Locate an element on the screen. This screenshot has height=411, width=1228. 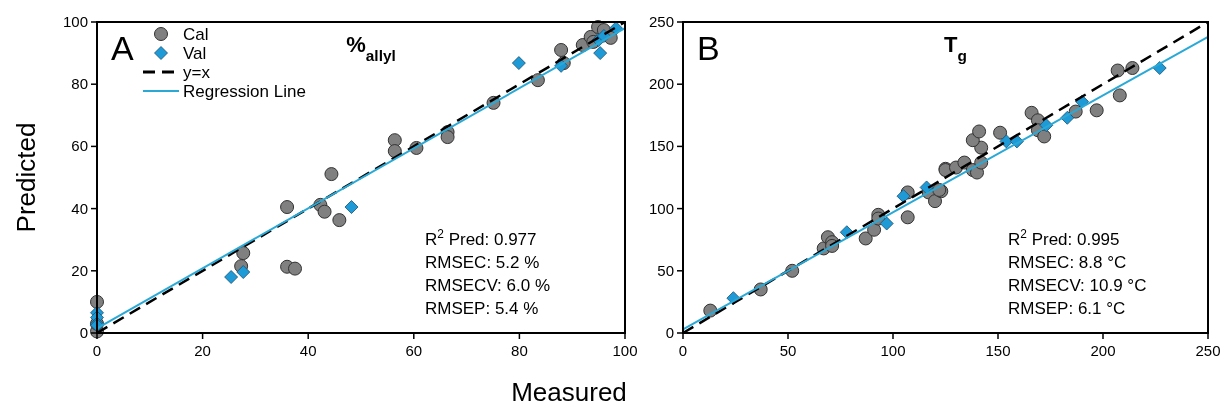
x-tick-label: 50 is located at coordinates (788, 350).